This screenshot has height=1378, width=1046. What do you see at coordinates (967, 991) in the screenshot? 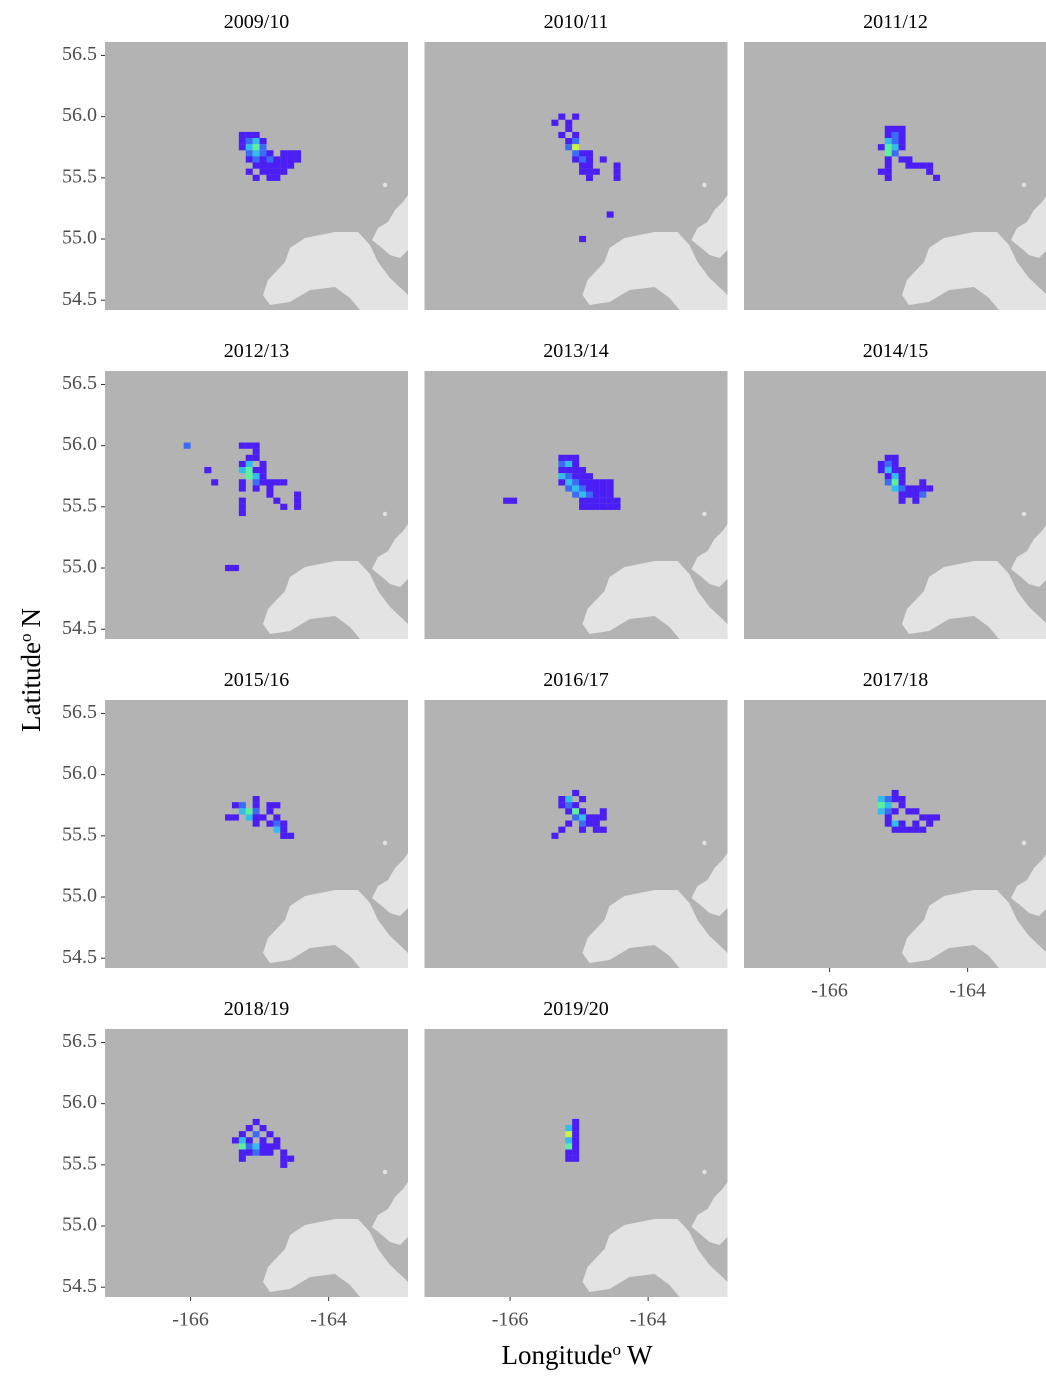
I see `x-tick-label: -164` at bounding box center [967, 991].